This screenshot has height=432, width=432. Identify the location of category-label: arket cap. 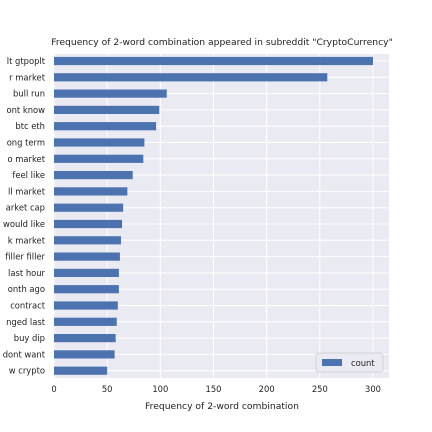
(25, 208).